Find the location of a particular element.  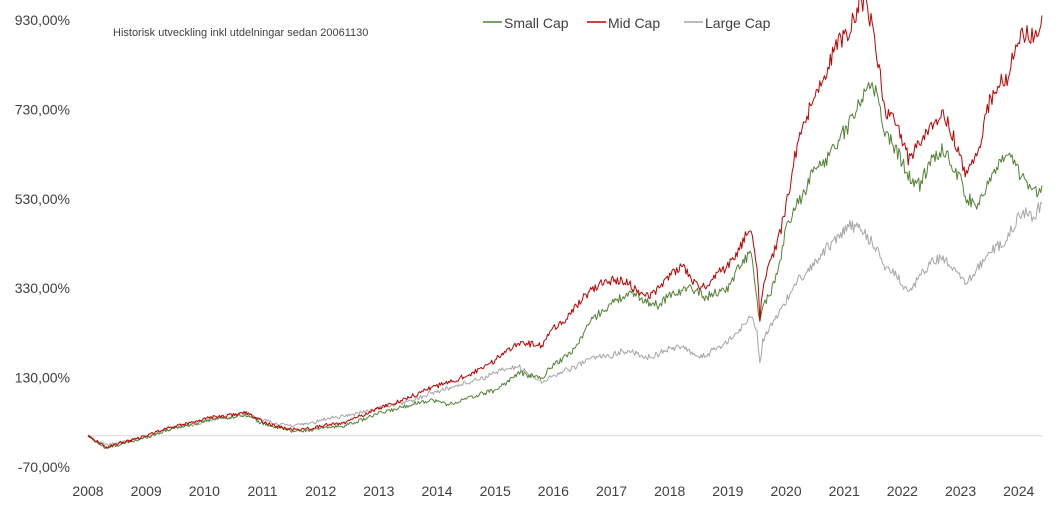

y-tick-label: -70,00% is located at coordinates (44, 467).